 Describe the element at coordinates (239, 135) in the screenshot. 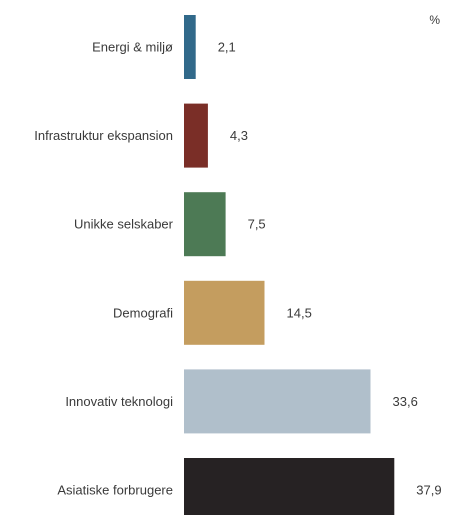

I see `value-label-1: 4,3` at that location.